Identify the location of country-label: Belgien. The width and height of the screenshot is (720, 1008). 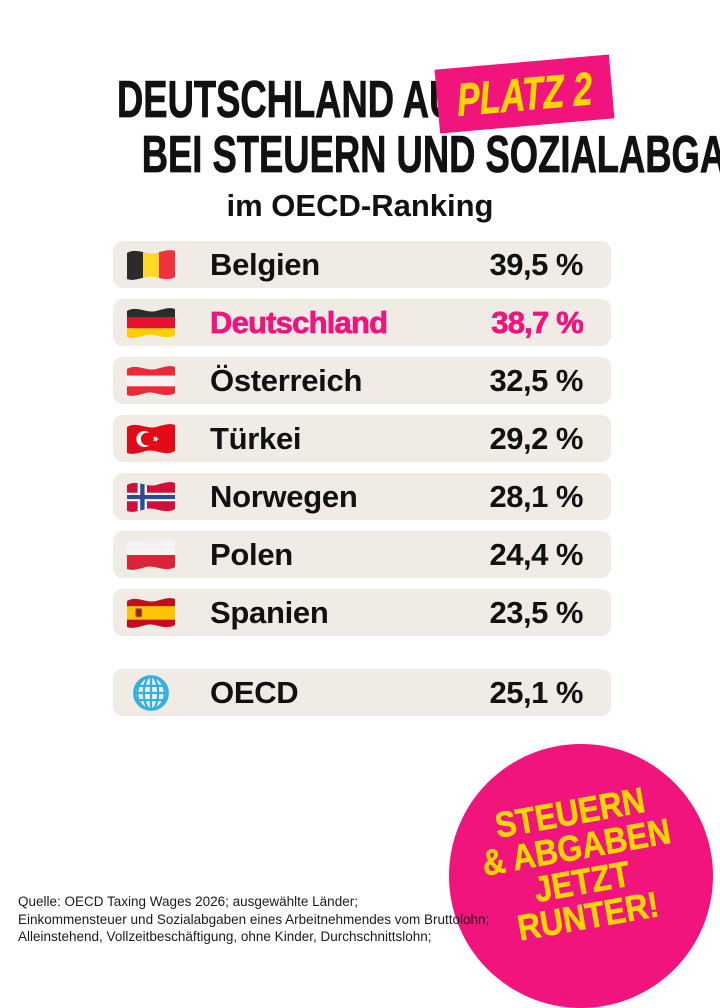
(265, 264).